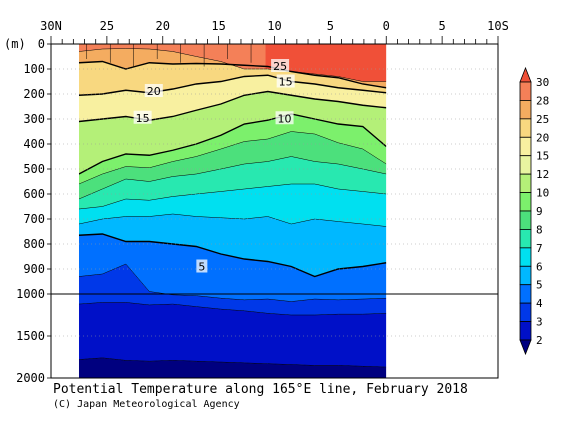 Image resolution: width=570 pixels, height=423 pixels. I want to click on colorbar-label: 4, so click(539, 303).